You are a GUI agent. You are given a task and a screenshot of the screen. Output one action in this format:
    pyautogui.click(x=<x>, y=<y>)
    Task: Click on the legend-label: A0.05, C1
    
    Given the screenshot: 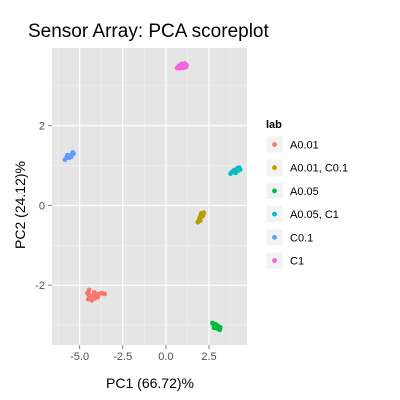 What is the action you would take?
    pyautogui.click(x=314, y=215)
    